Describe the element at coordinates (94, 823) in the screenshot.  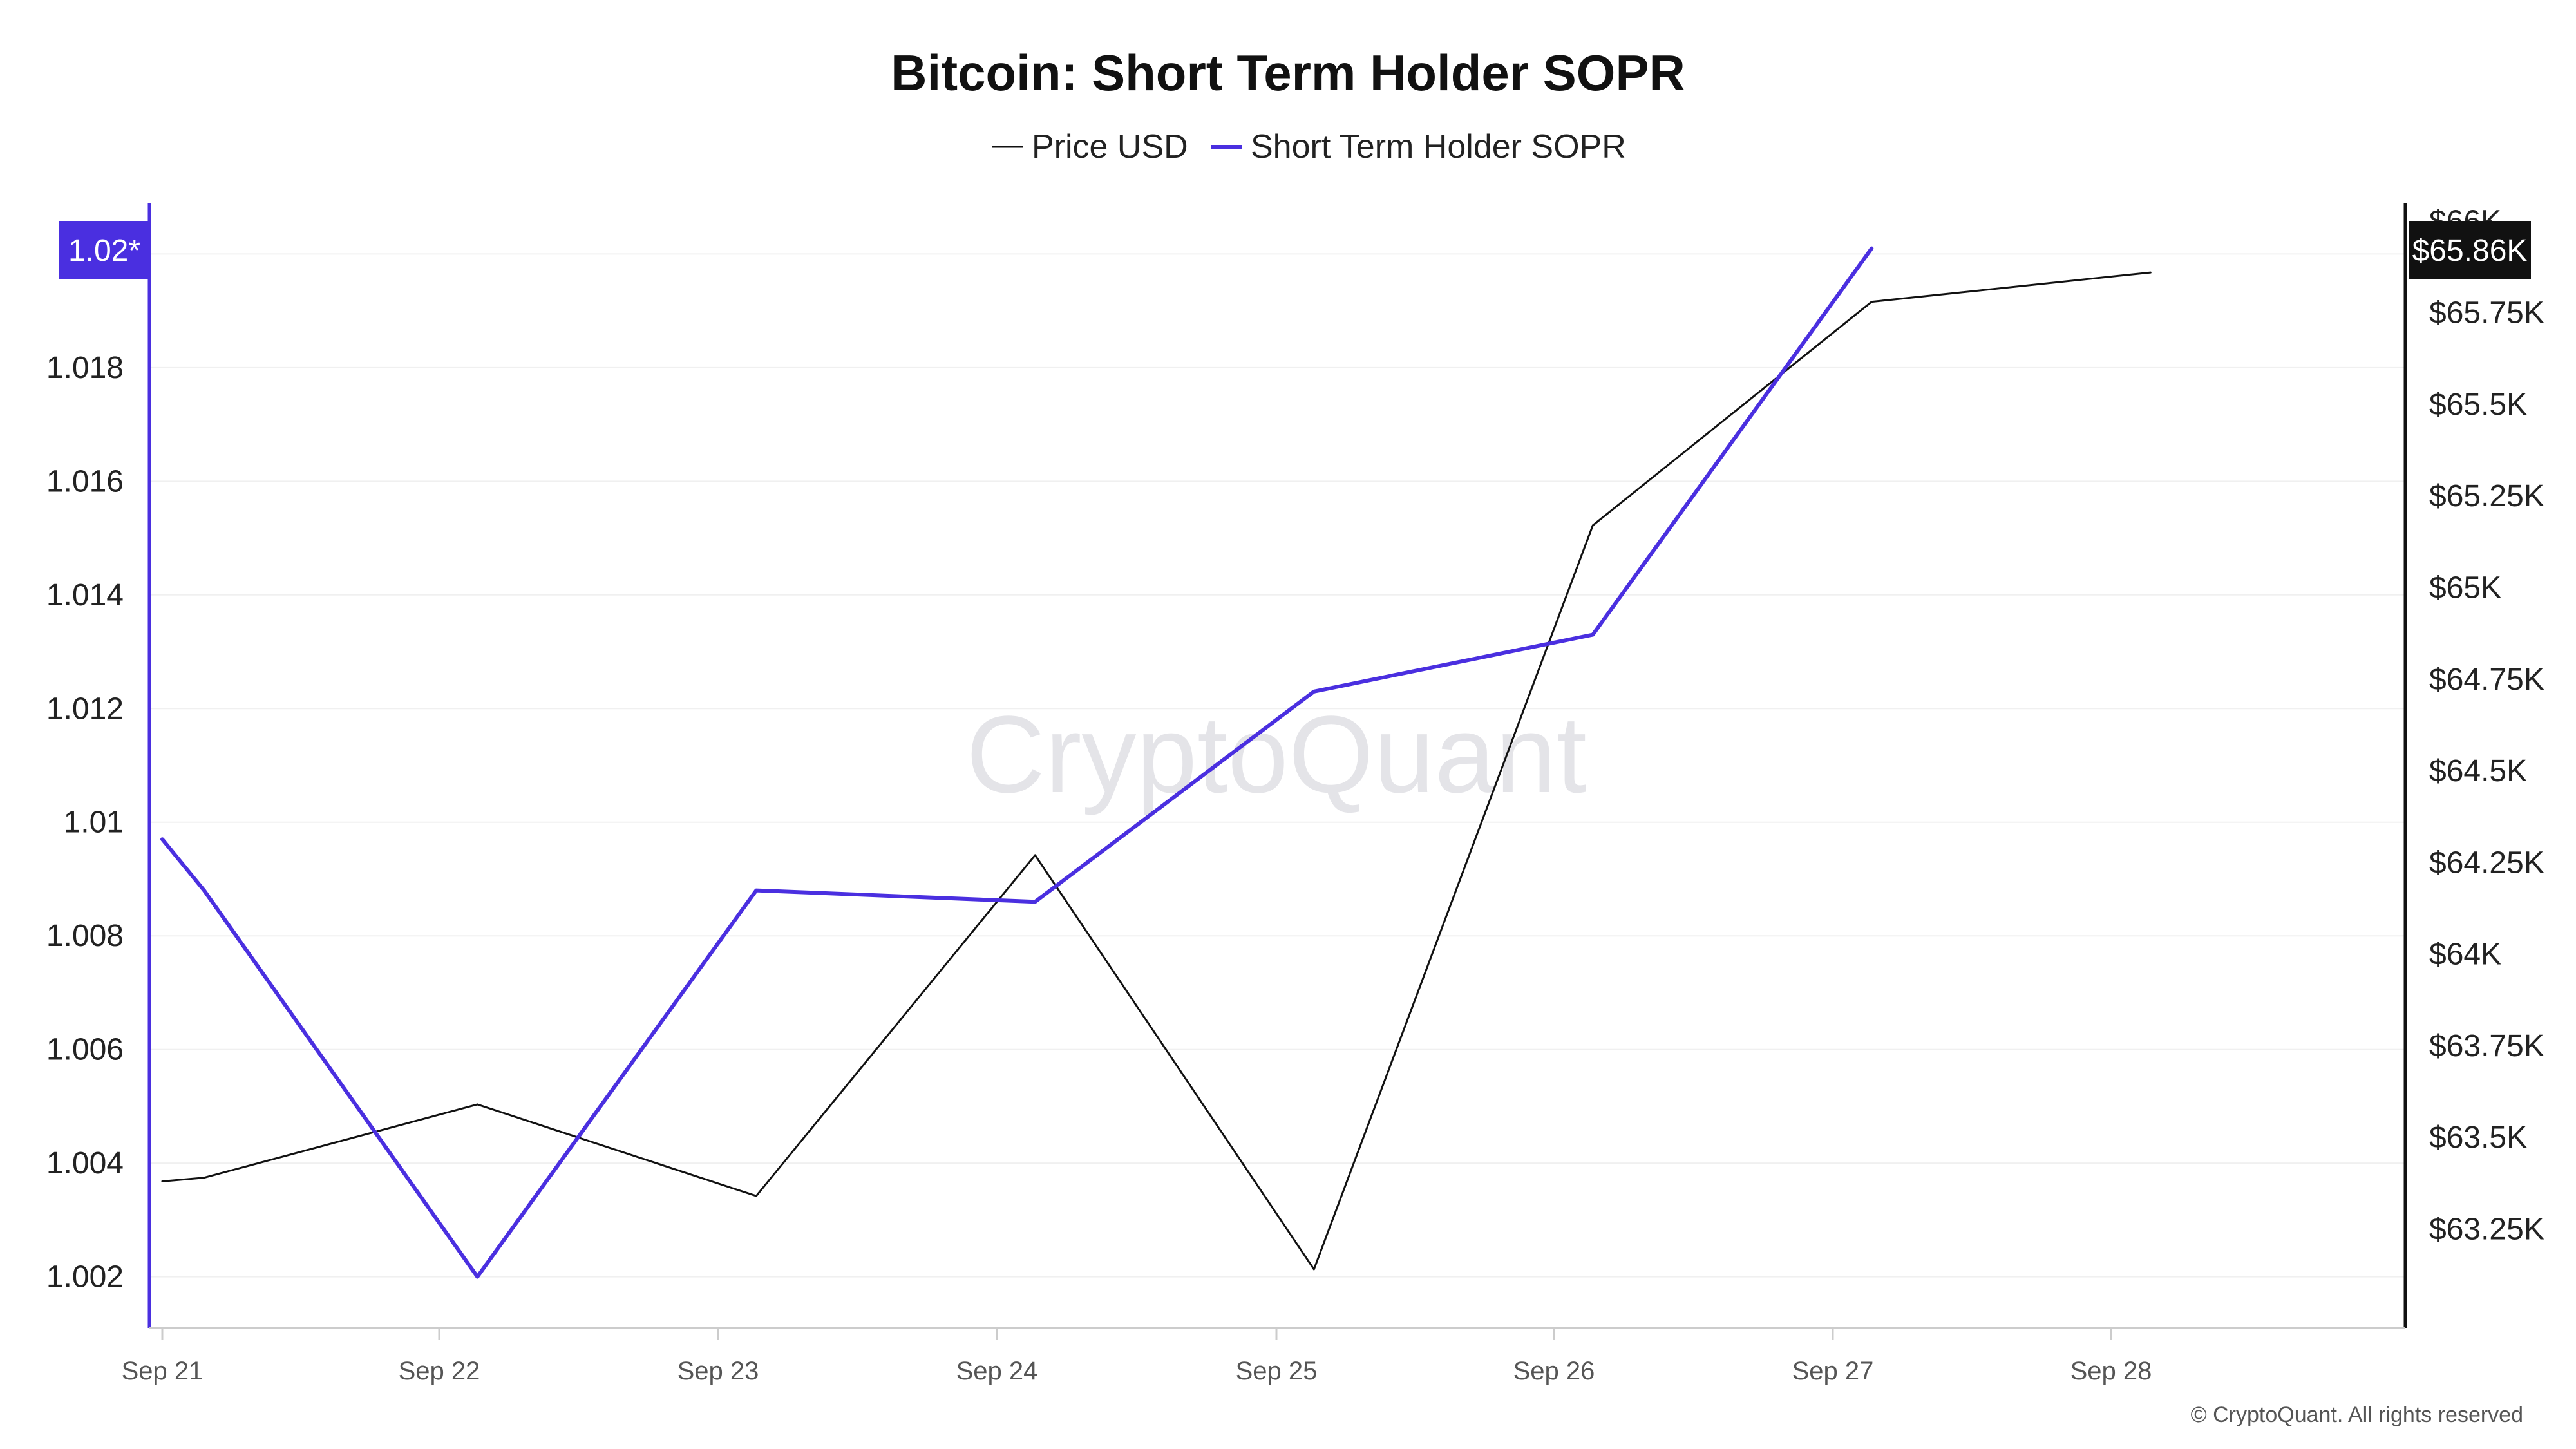
I see `y-left-tick-label: 1.01` at that location.